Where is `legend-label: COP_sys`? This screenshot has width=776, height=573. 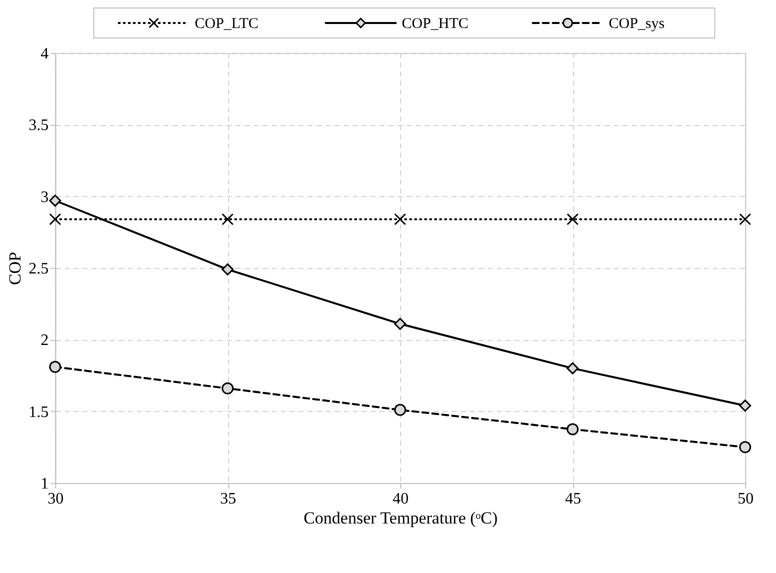 legend-label: COP_sys is located at coordinates (636, 24).